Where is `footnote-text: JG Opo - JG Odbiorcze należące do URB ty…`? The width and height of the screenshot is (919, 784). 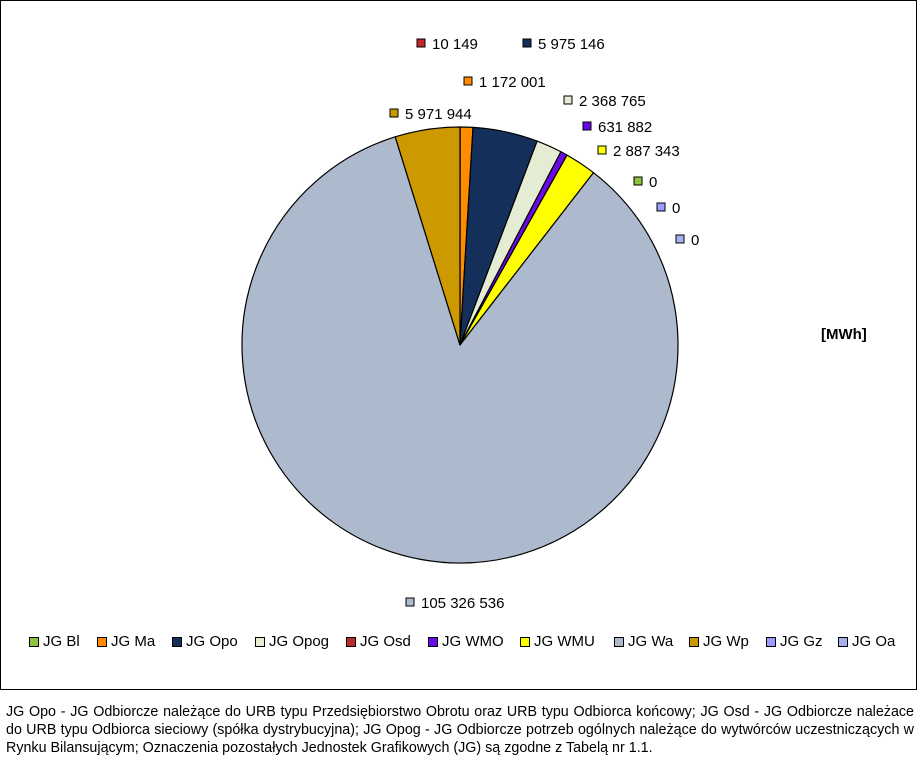
footnote-text: JG Opo - JG Odbiorcze należące do URB ty… is located at coordinates (460, 730).